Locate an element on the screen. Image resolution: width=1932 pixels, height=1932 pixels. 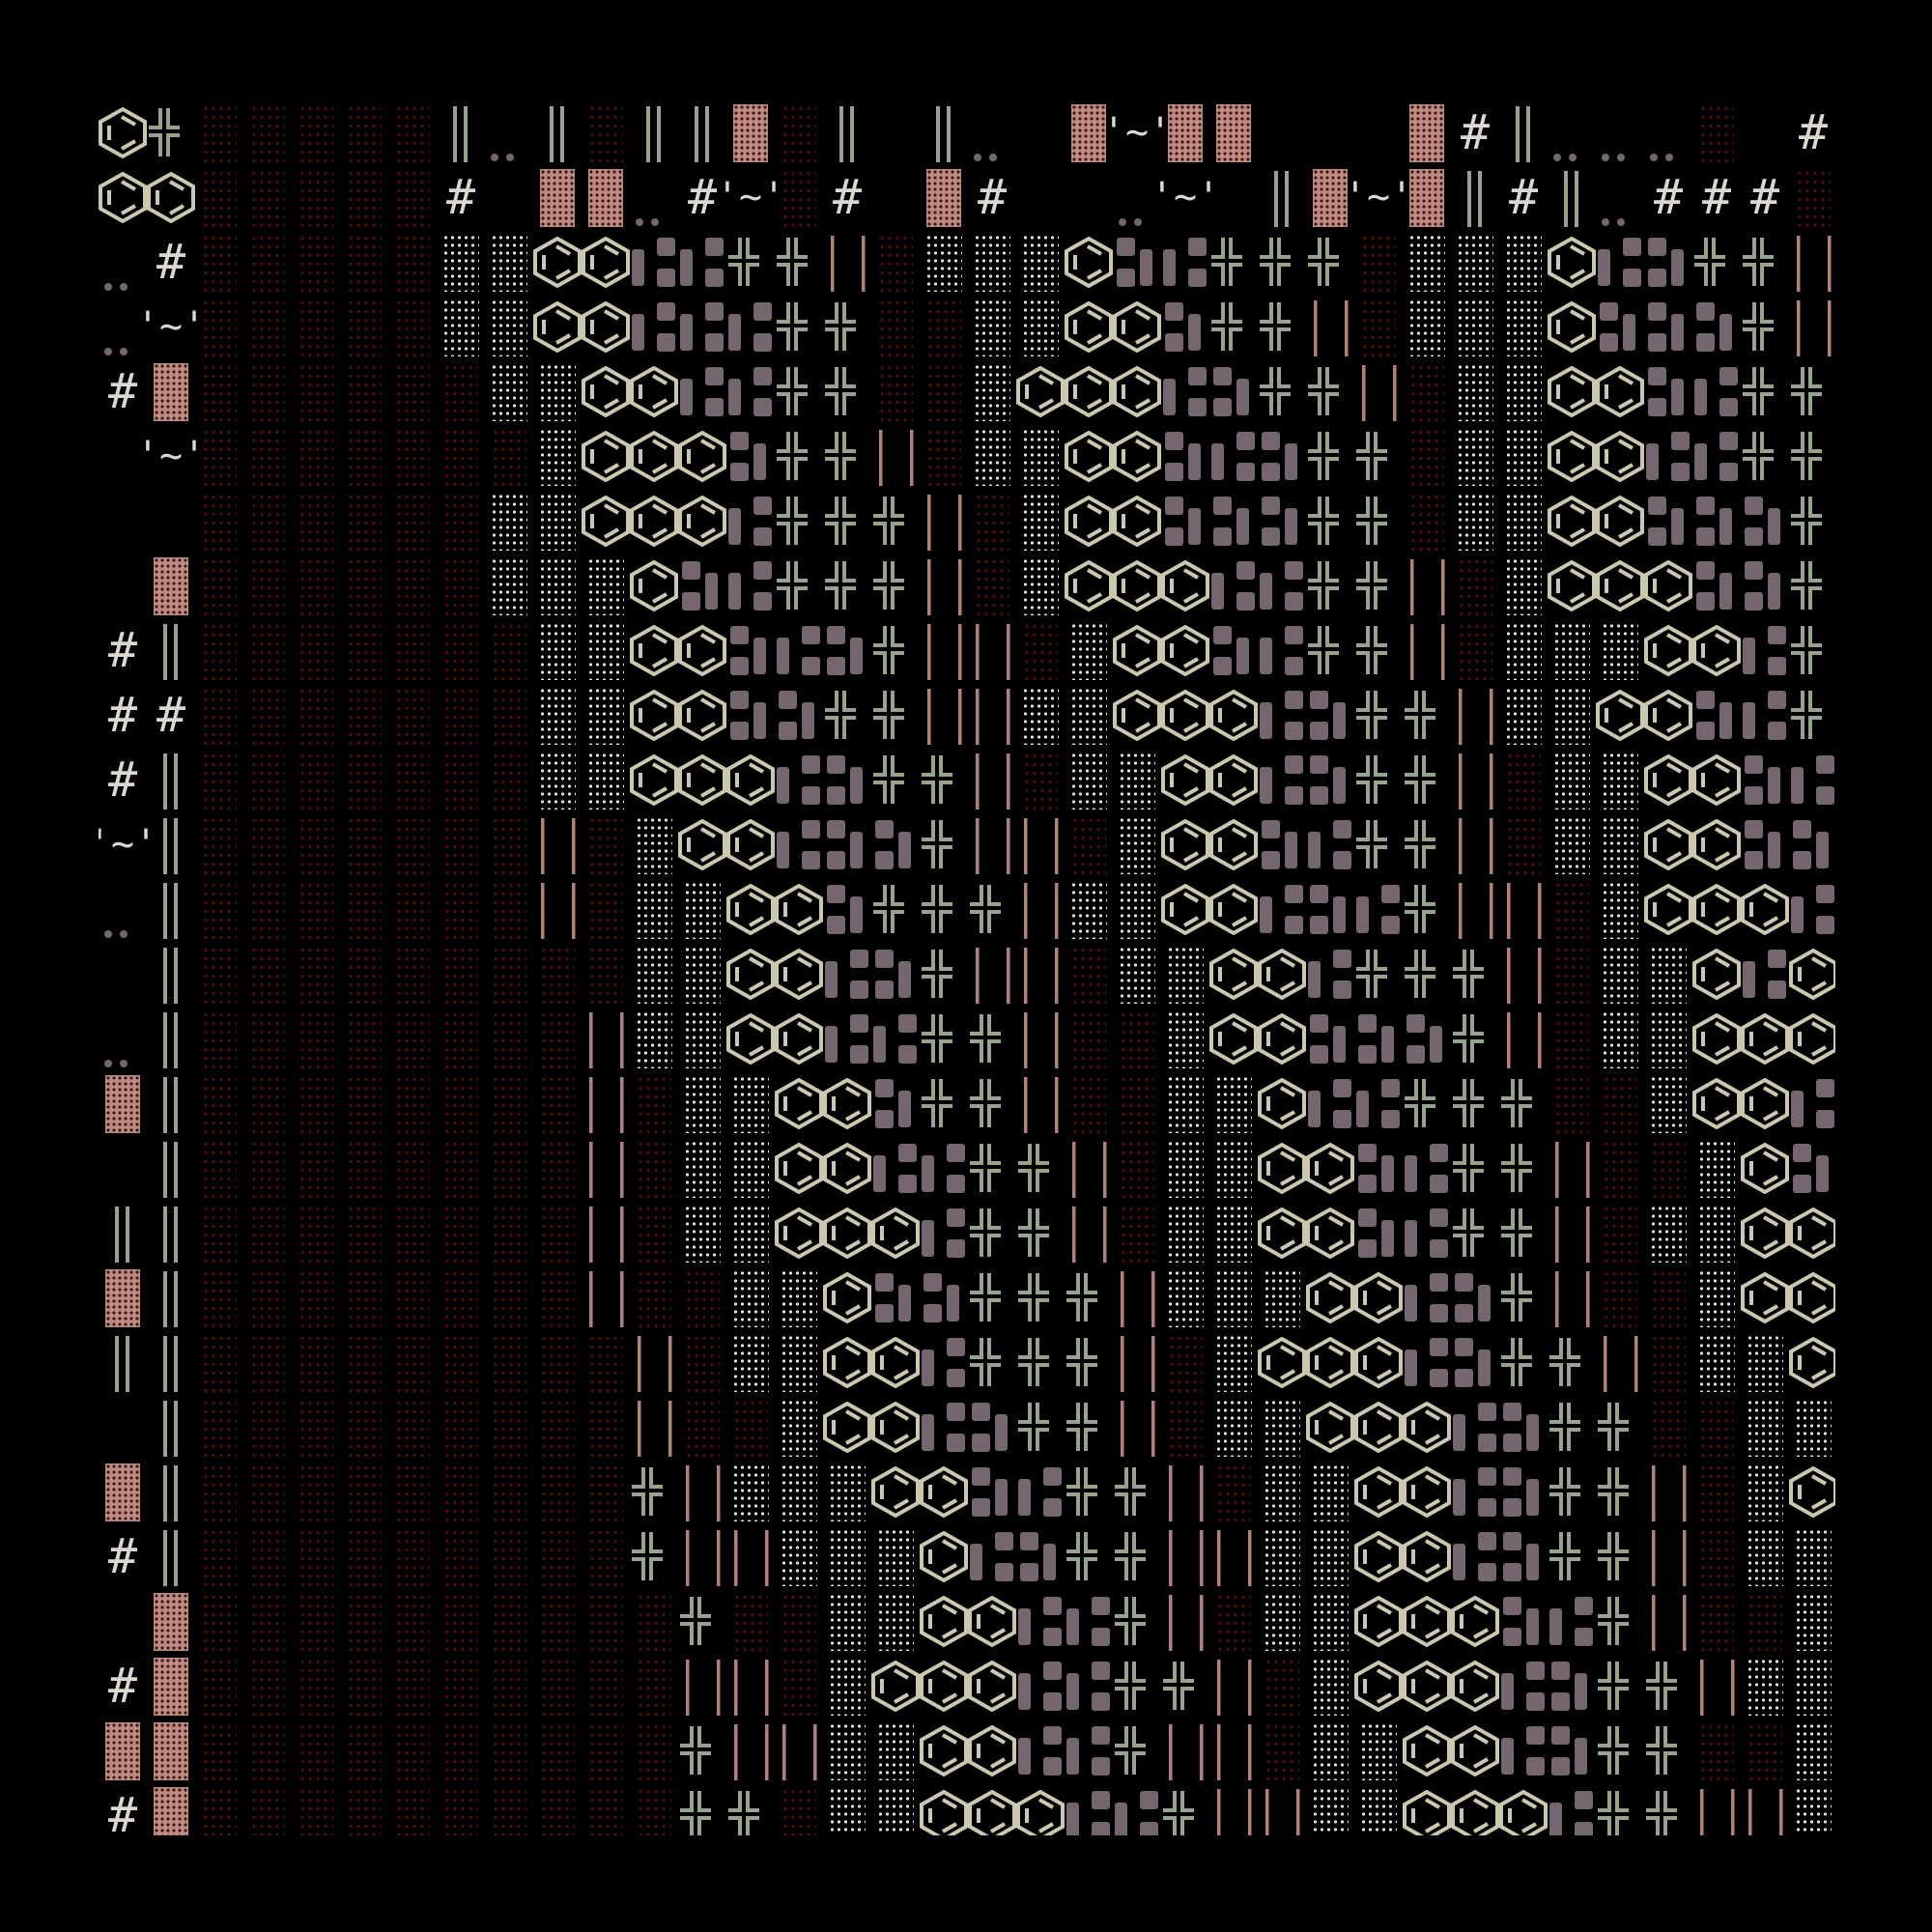
empty-glyph-cell is located at coordinates (1040, 132).